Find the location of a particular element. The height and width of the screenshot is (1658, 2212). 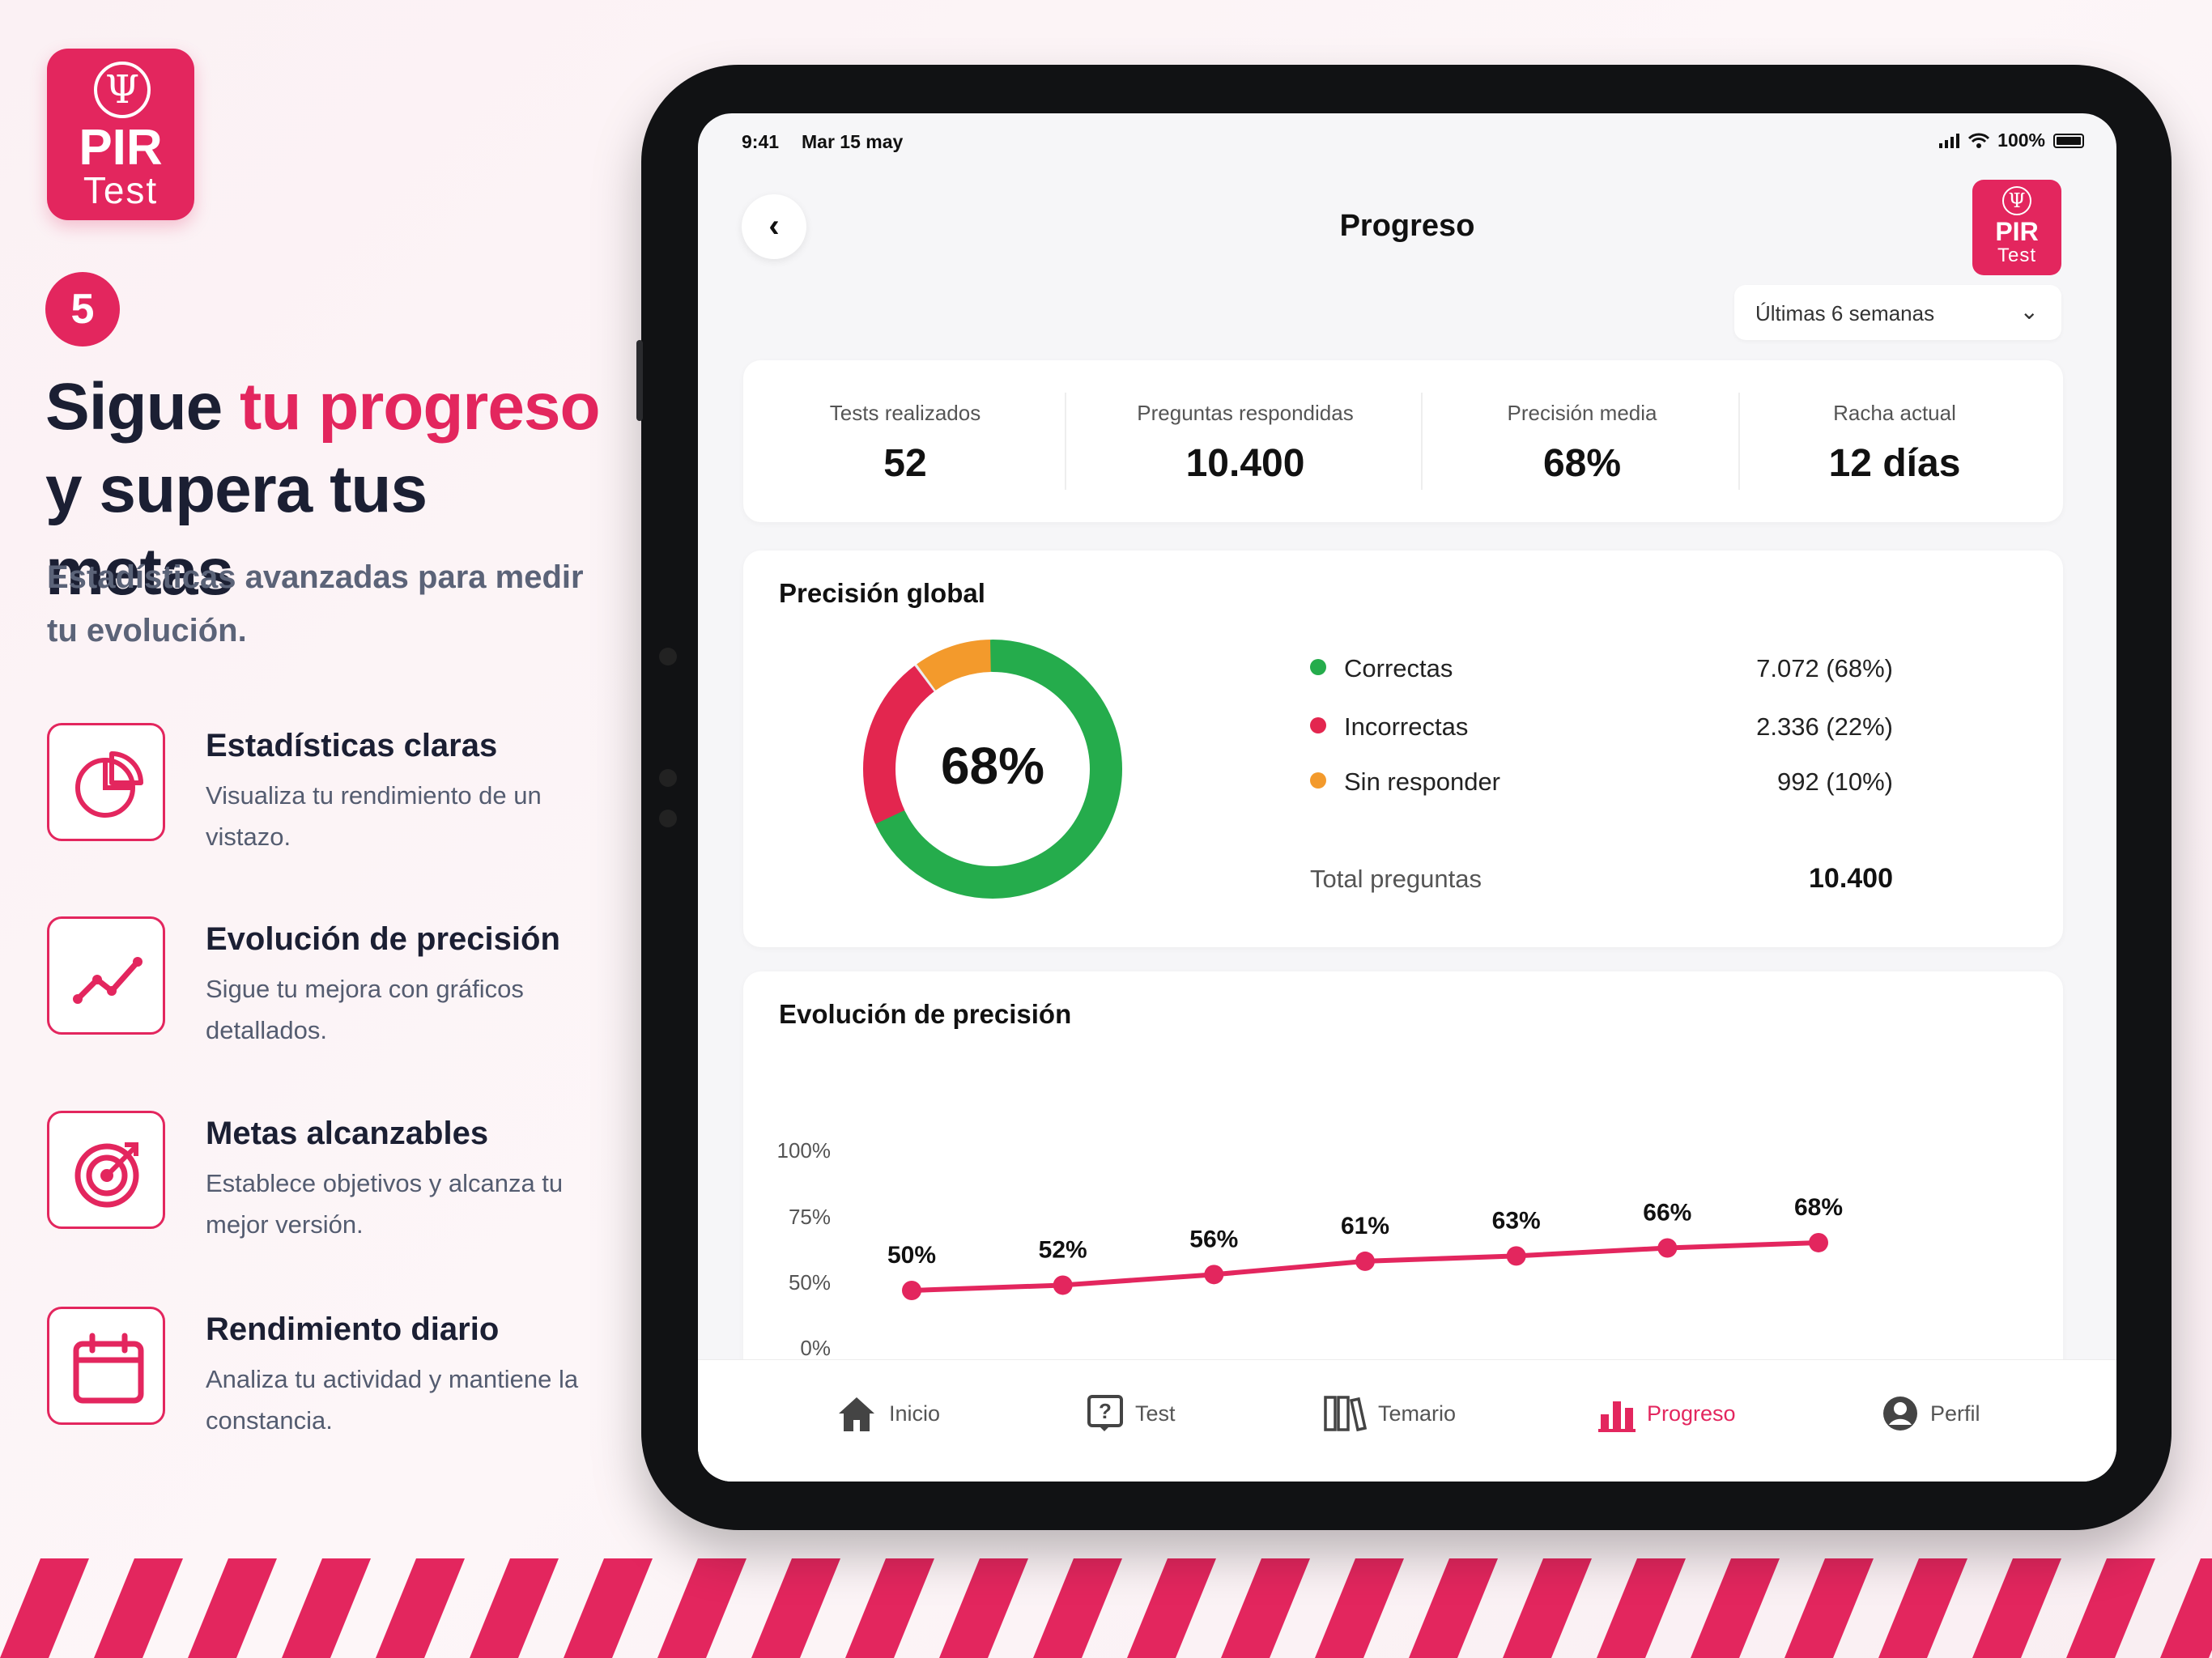

data-label: 52% is located at coordinates (1063, 1249).